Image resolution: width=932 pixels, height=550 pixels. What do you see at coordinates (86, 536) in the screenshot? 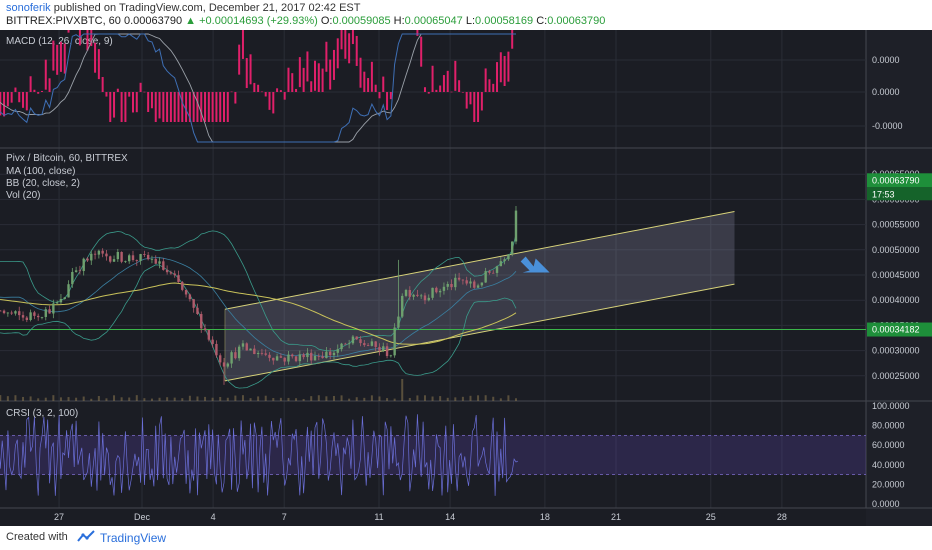
I see `tradingview-logo-icon` at bounding box center [86, 536].